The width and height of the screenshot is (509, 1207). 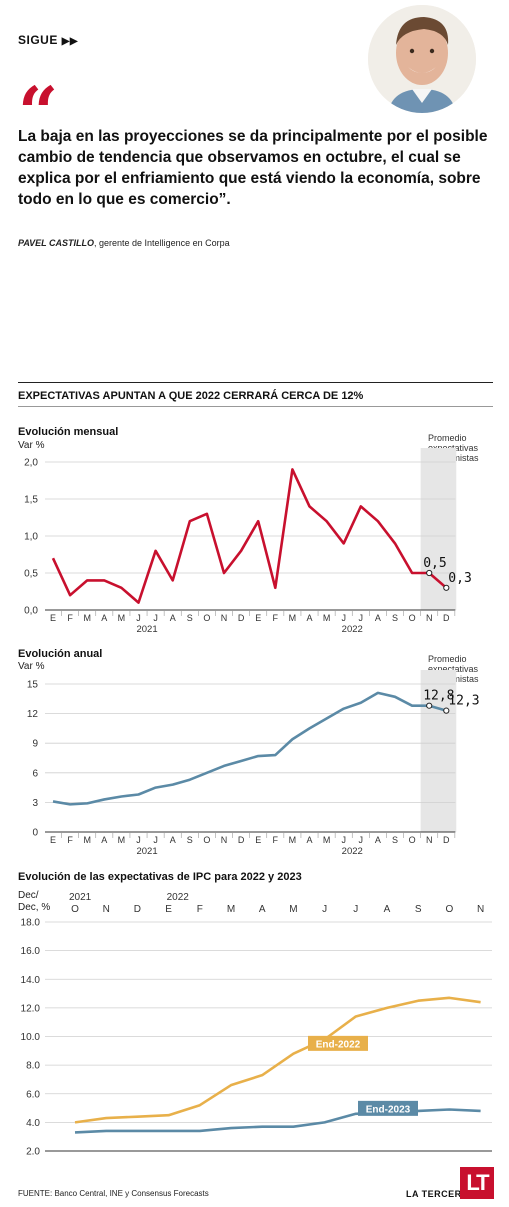 What do you see at coordinates (31, 537) in the screenshot?
I see `chart1-y-tick-label: 1,0` at bounding box center [31, 537].